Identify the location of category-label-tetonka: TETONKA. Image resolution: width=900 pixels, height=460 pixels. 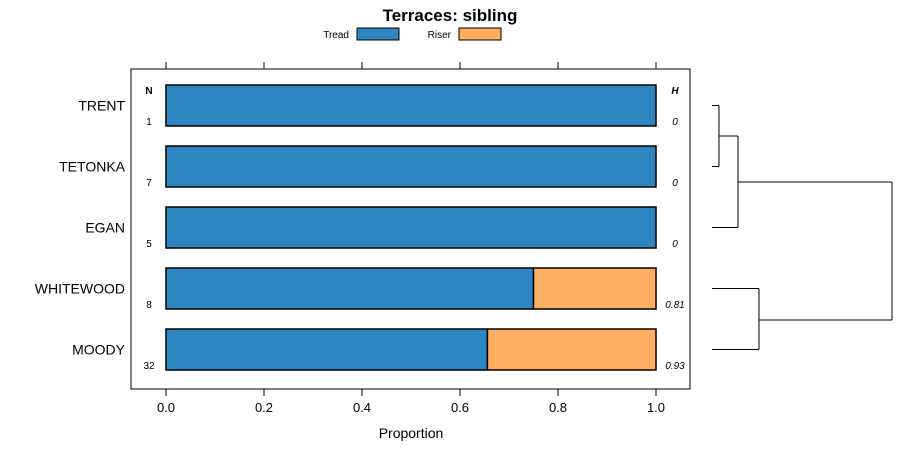
(92, 167).